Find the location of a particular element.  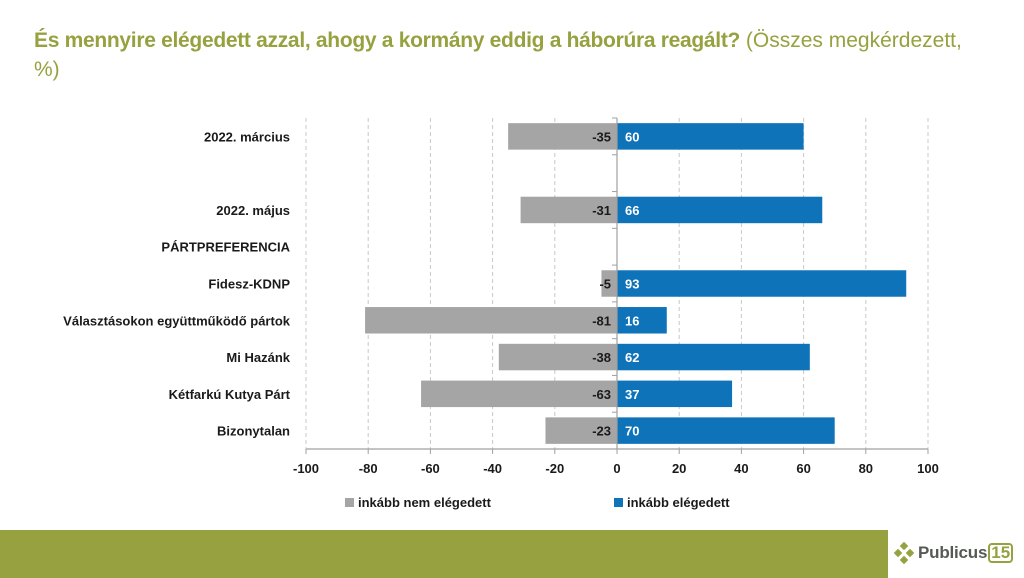

category-label: 2022. március is located at coordinates (247, 136).